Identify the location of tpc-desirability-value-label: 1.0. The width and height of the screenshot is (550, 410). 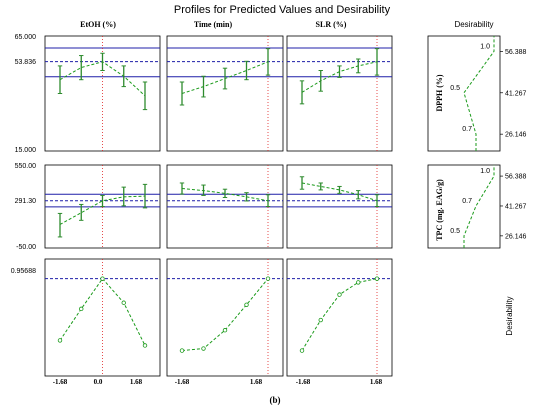
(485, 171).